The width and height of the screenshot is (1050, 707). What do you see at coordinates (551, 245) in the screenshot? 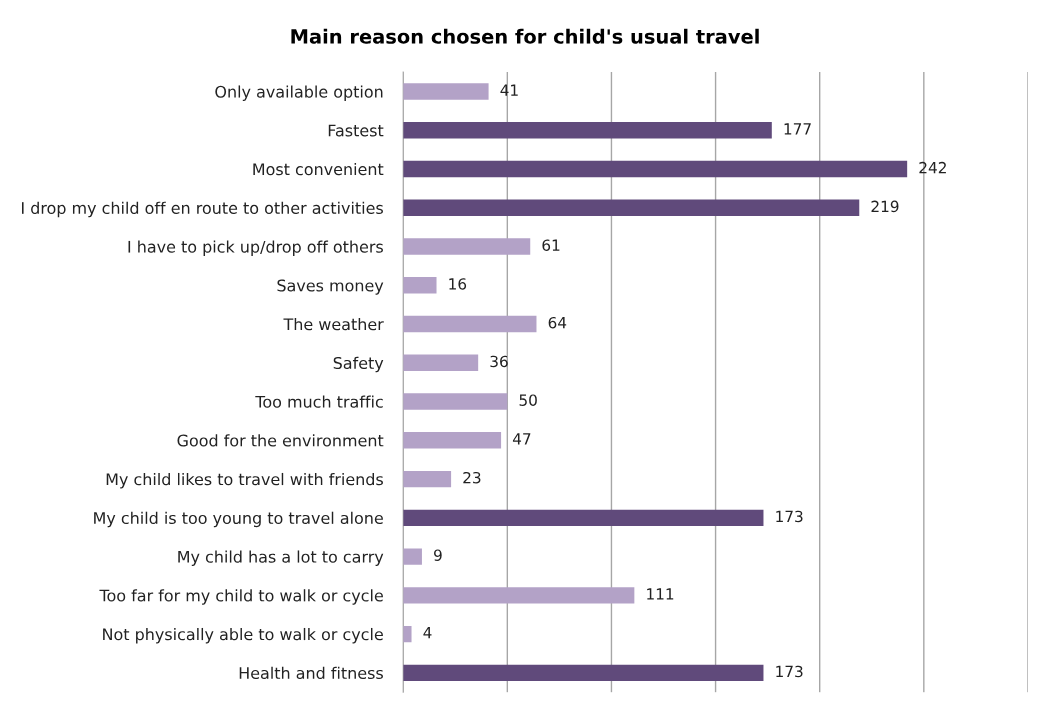
I see `data-label: 61` at bounding box center [551, 245].